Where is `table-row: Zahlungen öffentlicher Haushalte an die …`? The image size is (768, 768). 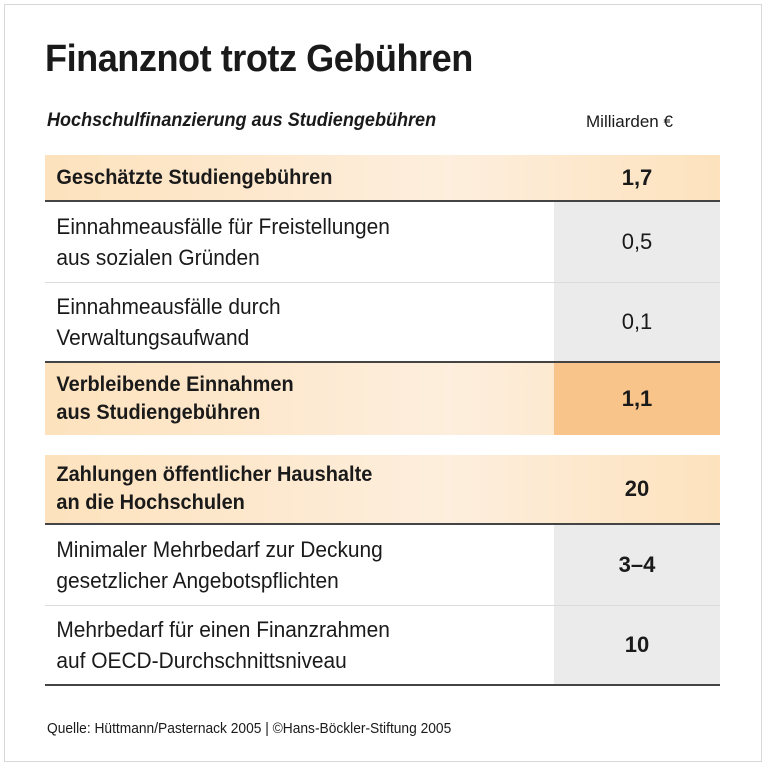
table-row: Zahlungen öffentlicher Haushalte an die … is located at coordinates (382, 490).